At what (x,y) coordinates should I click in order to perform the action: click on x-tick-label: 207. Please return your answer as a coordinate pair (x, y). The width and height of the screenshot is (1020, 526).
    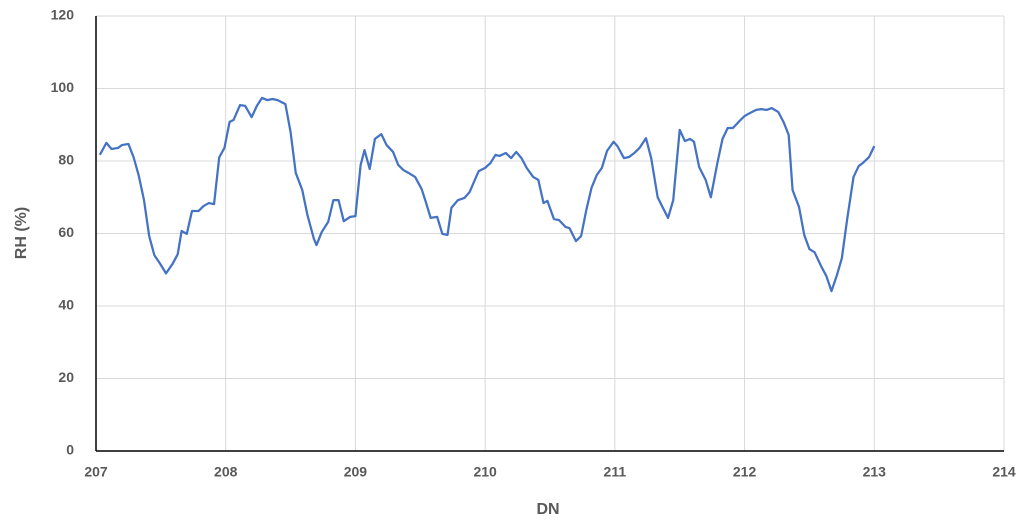
    Looking at the image, I should click on (96, 472).